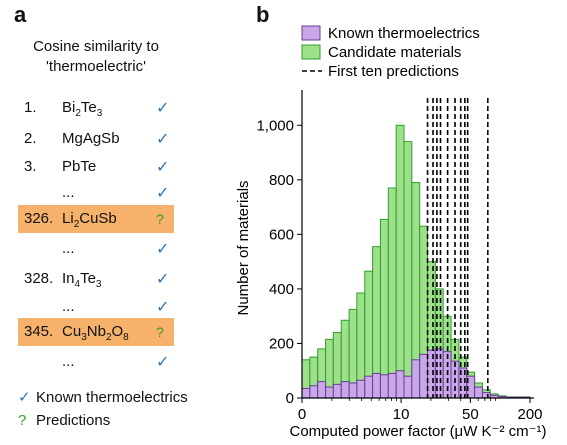  I want to click on list-item: 328. In4Te3 ✓, so click(96, 279).